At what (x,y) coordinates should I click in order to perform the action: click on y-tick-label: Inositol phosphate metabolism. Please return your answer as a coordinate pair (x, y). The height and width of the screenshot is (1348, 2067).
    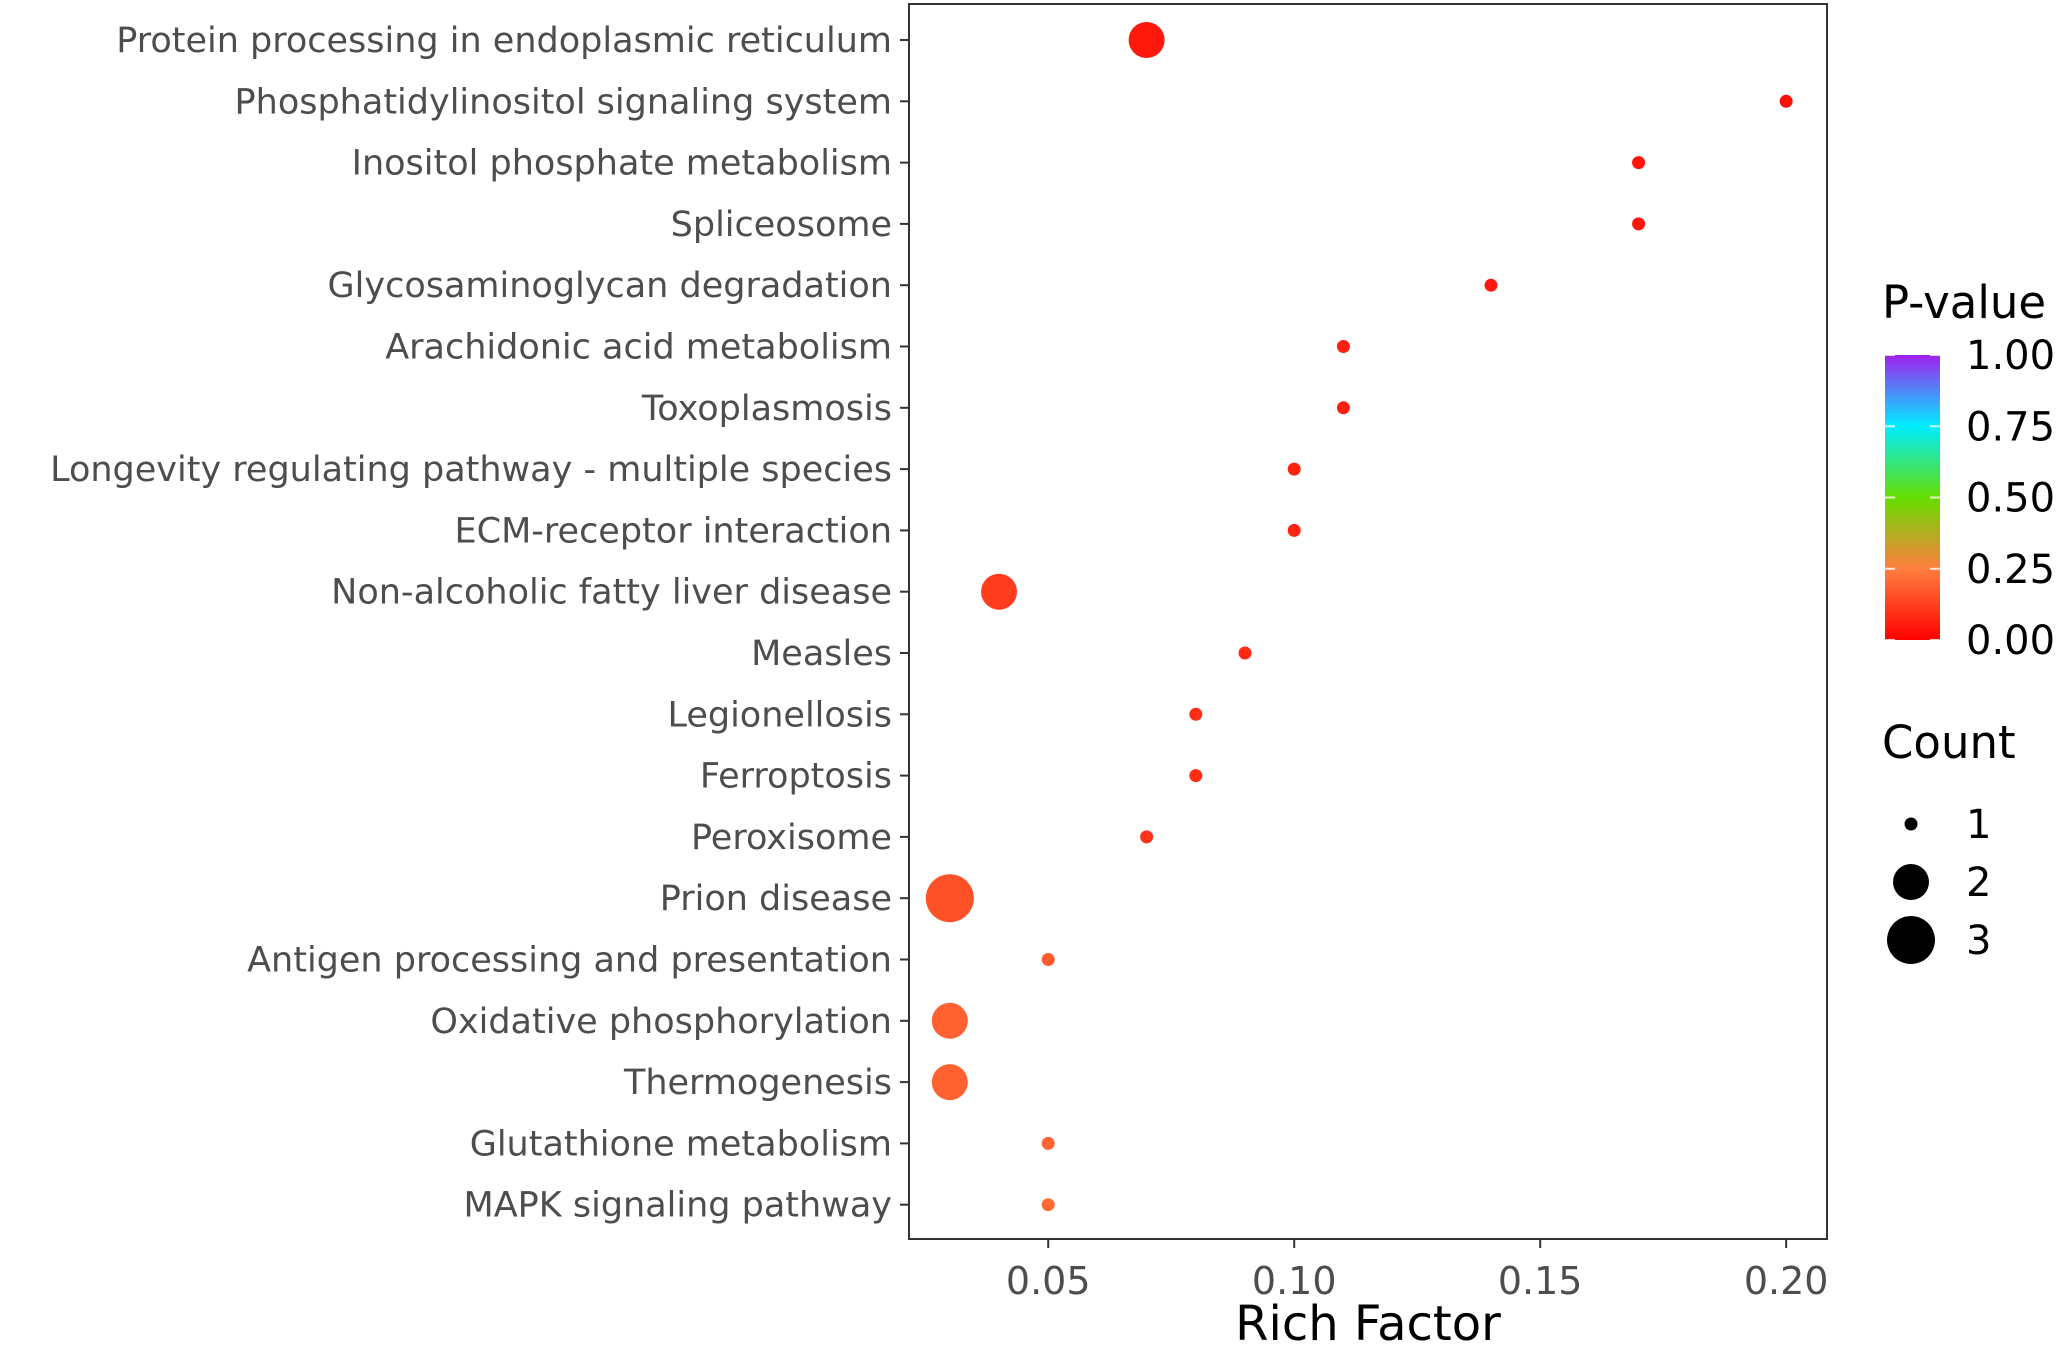
    Looking at the image, I should click on (622, 164).